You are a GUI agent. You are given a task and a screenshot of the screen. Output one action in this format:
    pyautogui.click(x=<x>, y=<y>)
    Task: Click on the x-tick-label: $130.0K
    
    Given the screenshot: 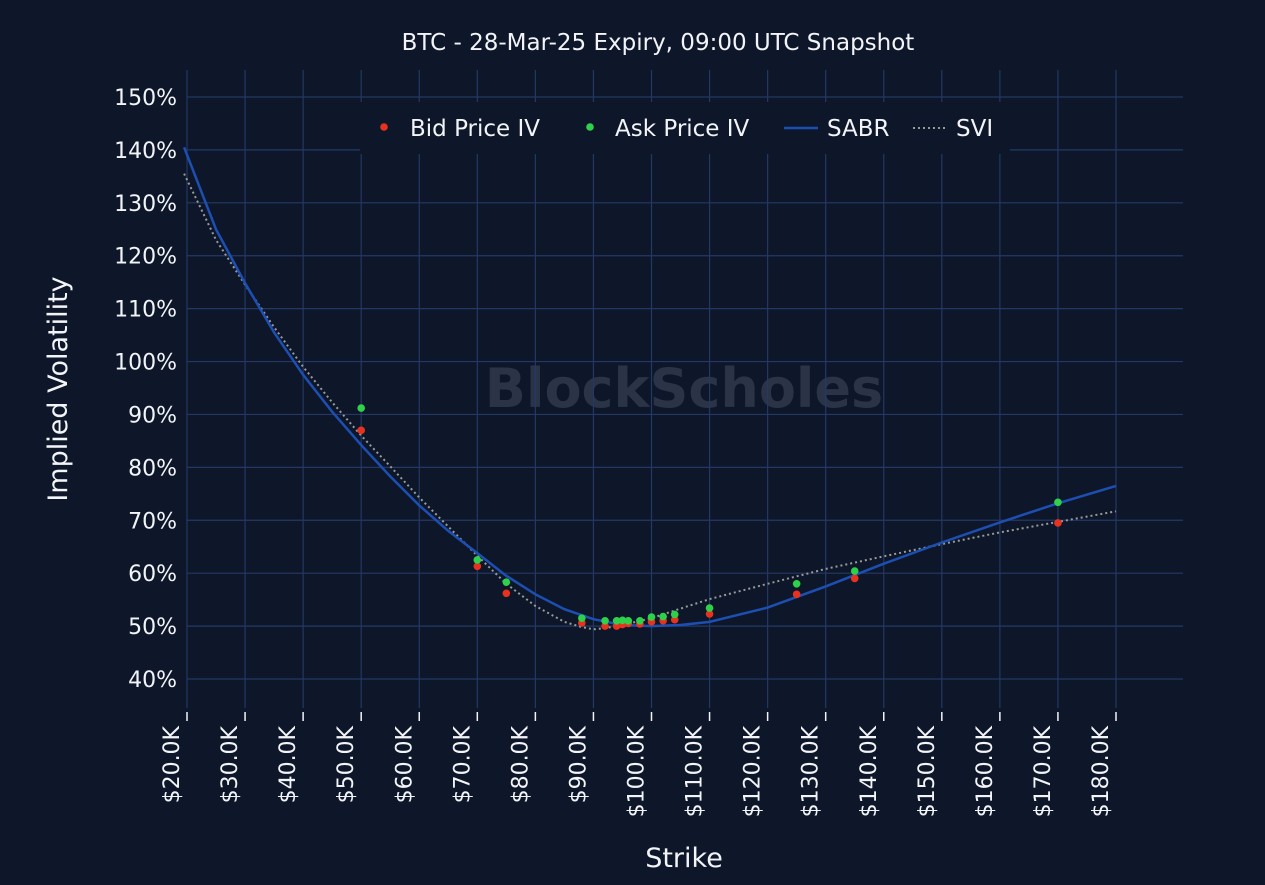 What is the action you would take?
    pyautogui.click(x=811, y=771)
    